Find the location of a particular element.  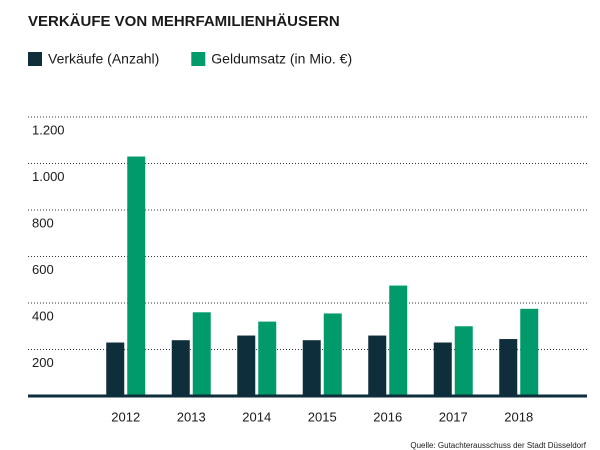

x-tick-label: 2015 is located at coordinates (322, 416).